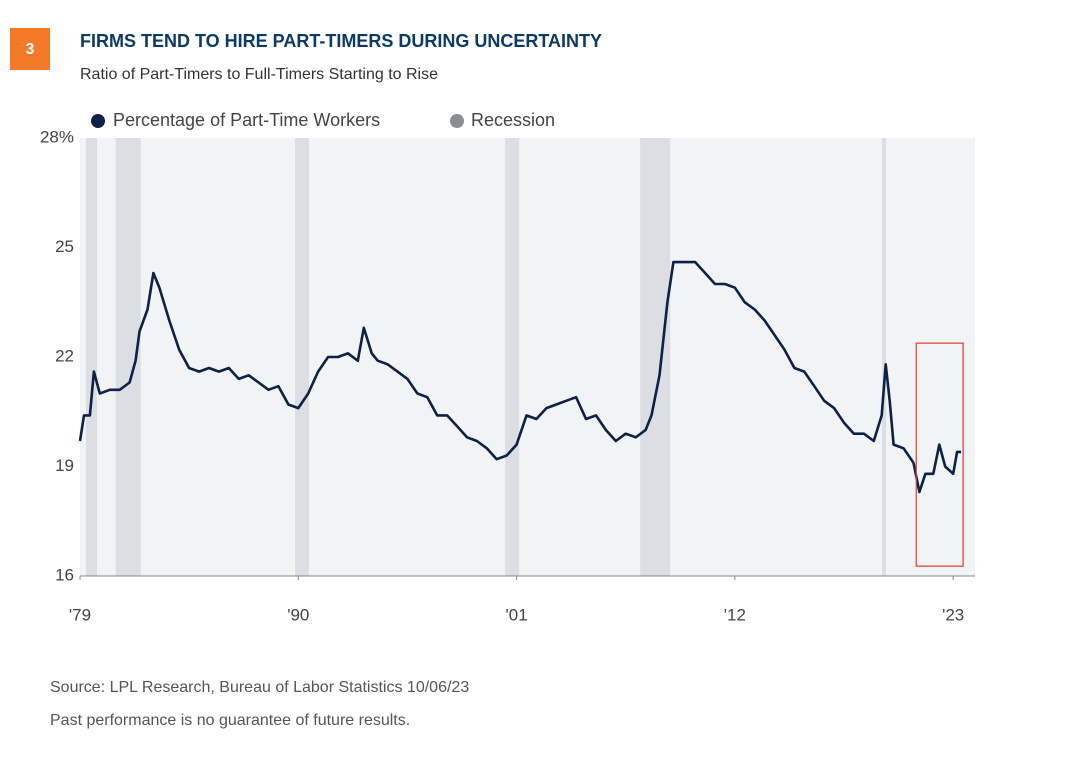 Image resolution: width=1072 pixels, height=782 pixels. I want to click on y-tick-label: 19, so click(64, 465).